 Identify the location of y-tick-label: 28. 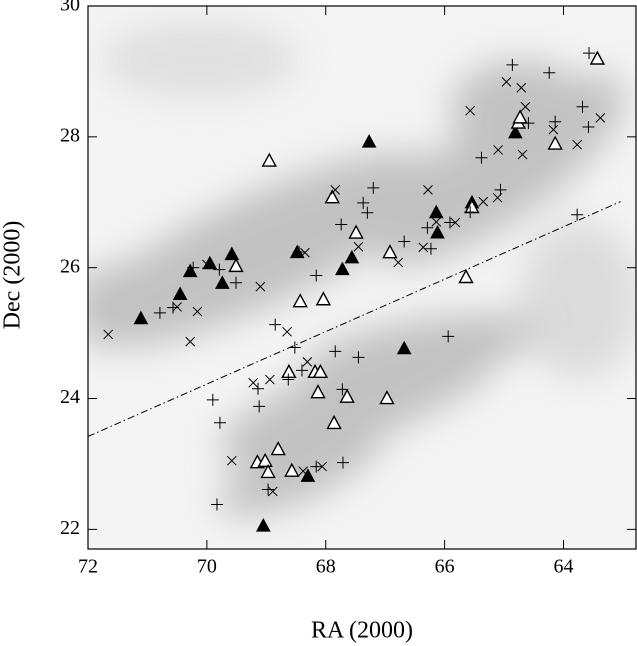
(70, 135).